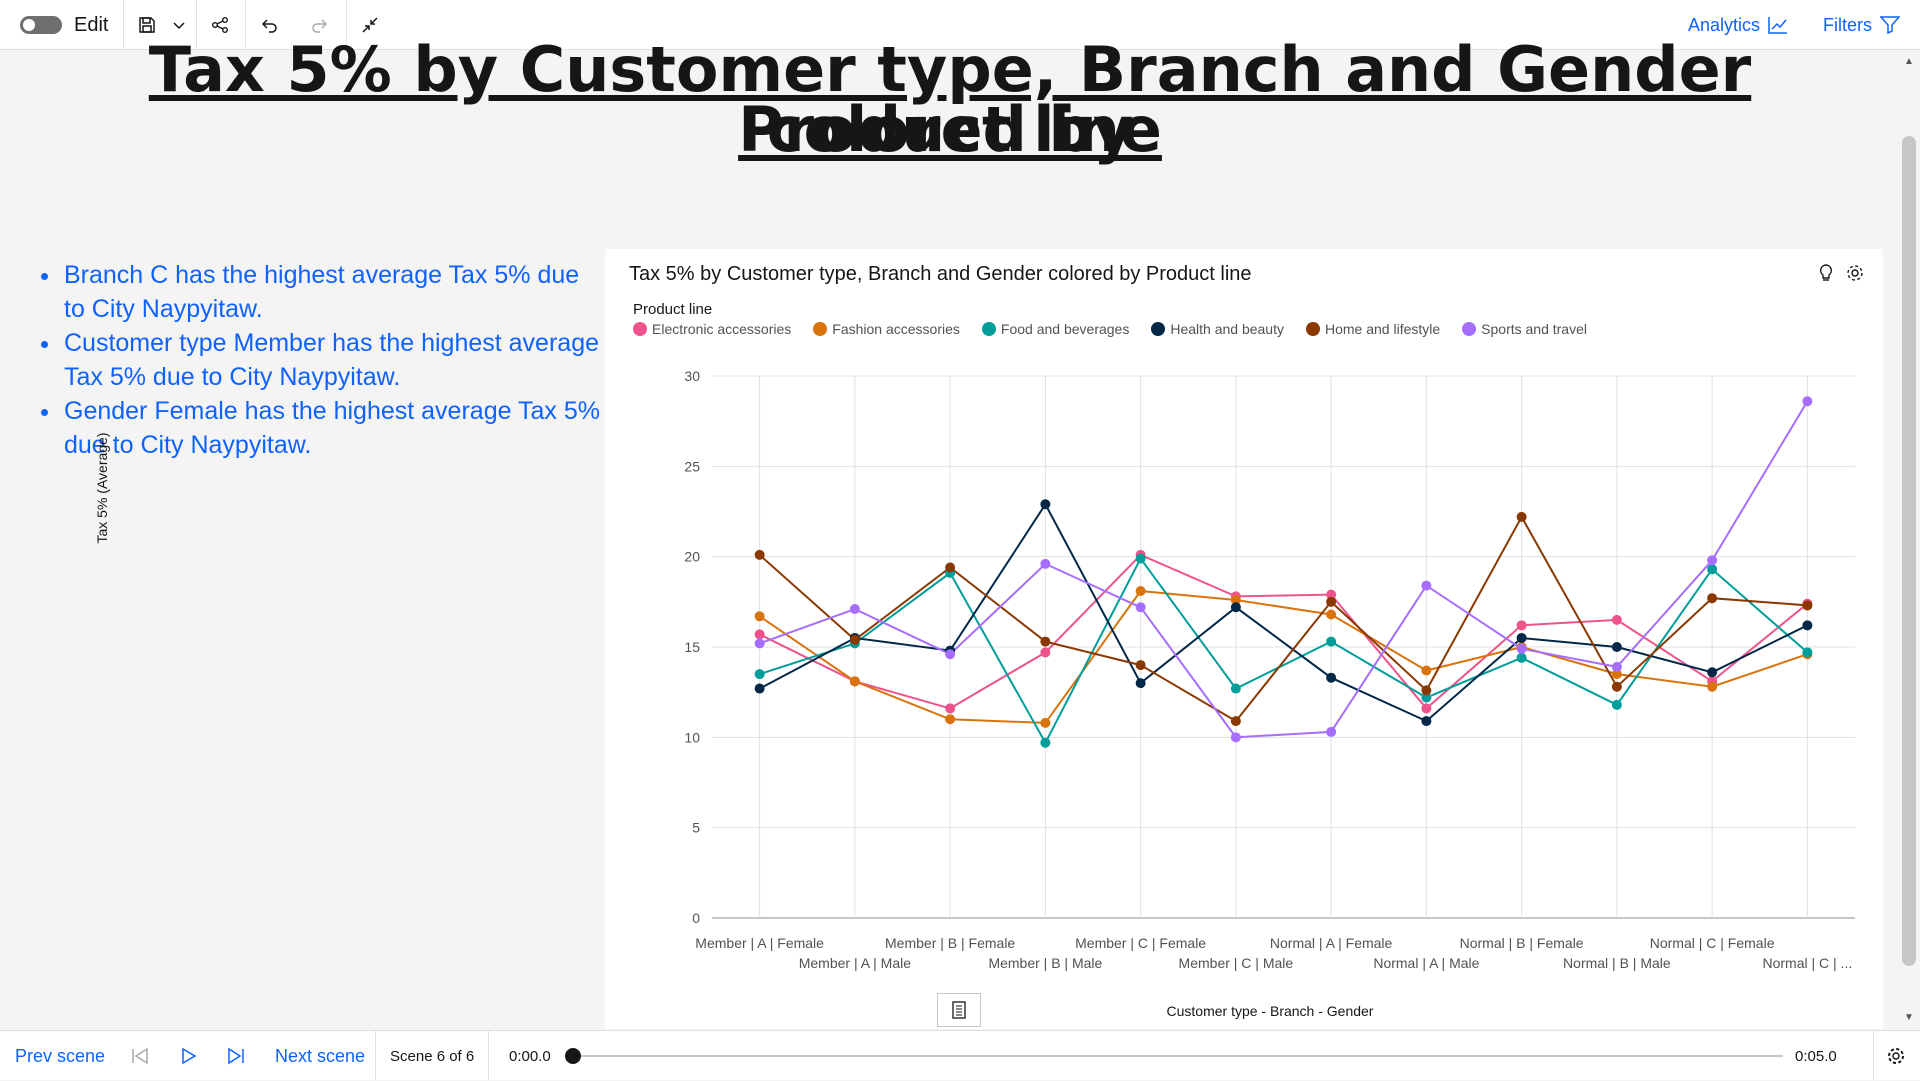 Image resolution: width=1920 pixels, height=1081 pixels. Describe the element at coordinates (179, 25) in the screenshot. I see `chevron-down-icon` at that location.